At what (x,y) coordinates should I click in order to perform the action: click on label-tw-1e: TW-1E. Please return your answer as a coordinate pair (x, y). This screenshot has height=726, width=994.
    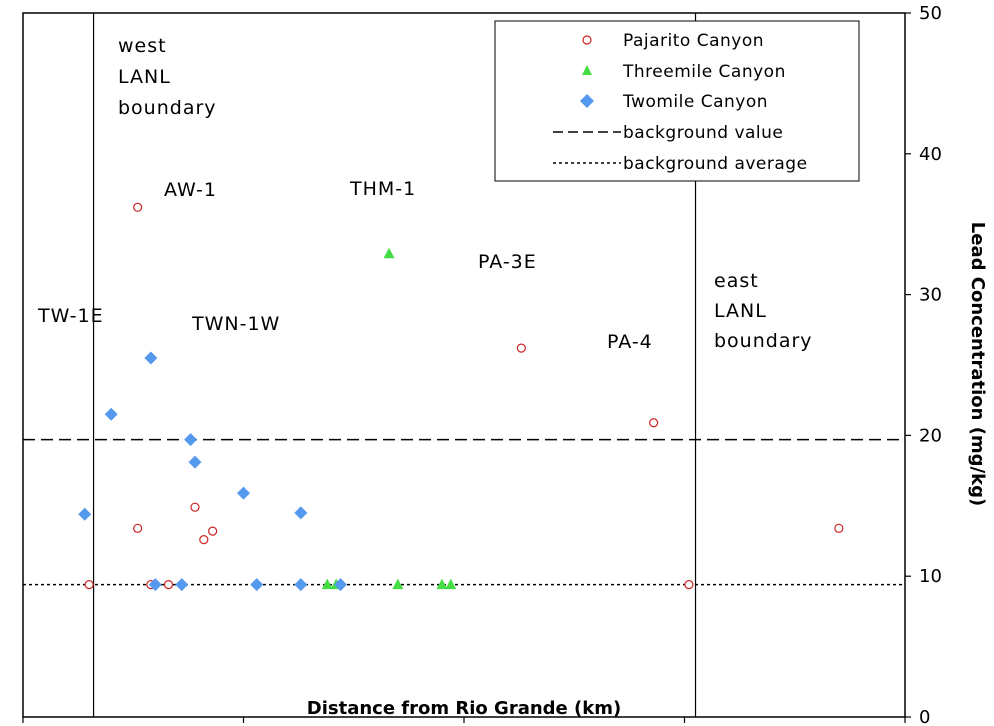
    Looking at the image, I should click on (70, 316).